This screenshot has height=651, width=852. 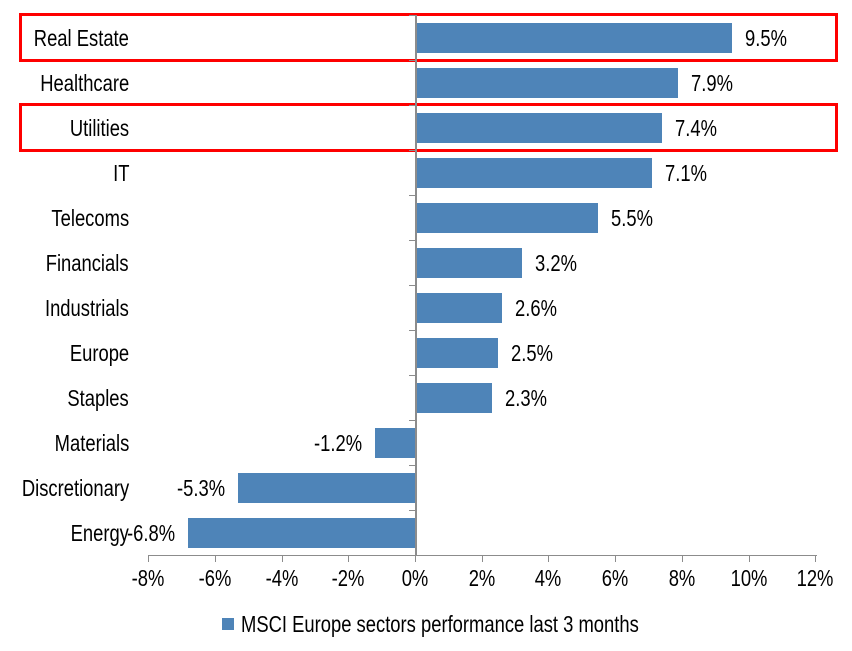 What do you see at coordinates (99, 532) in the screenshot?
I see `category-label-energy: Energy` at bounding box center [99, 532].